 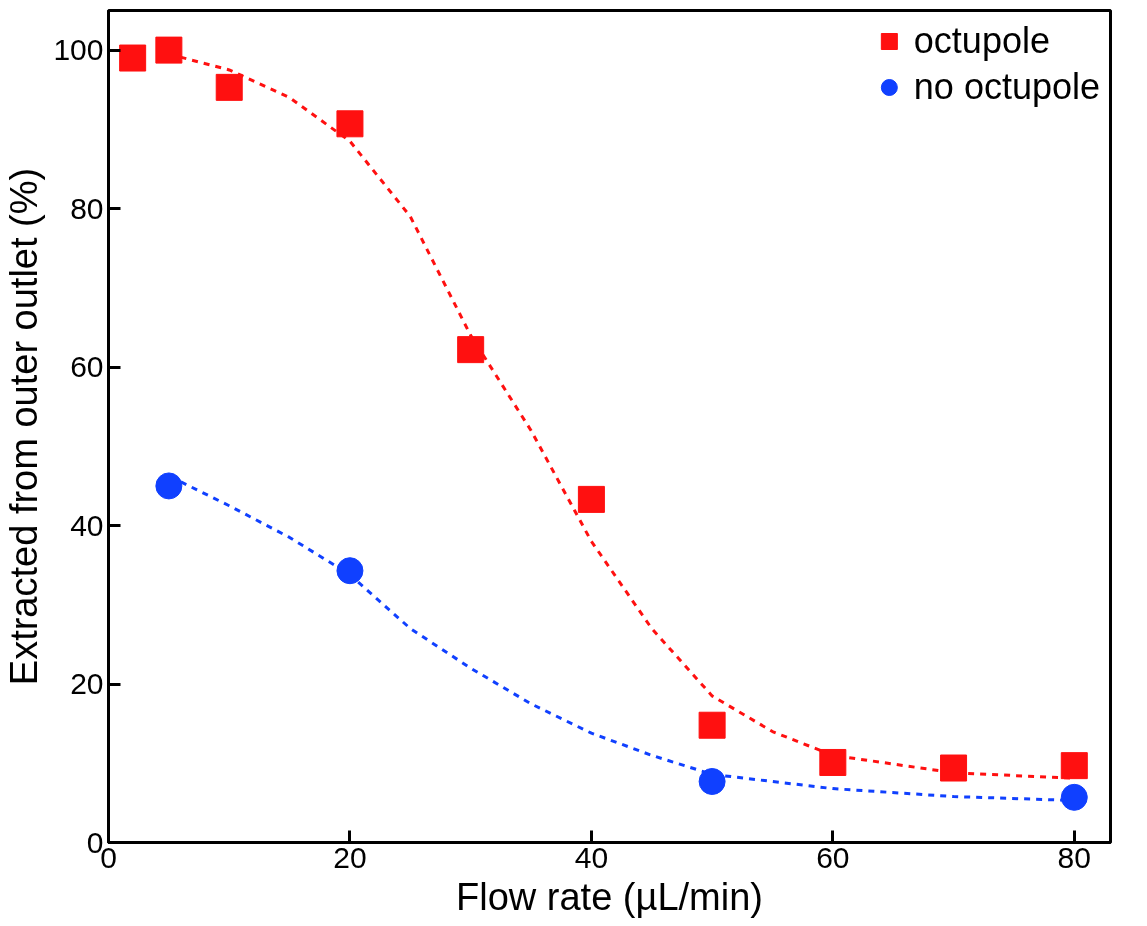 What do you see at coordinates (609, 896) in the screenshot?
I see `x-axis-title: Flow rate (µL/min)` at bounding box center [609, 896].